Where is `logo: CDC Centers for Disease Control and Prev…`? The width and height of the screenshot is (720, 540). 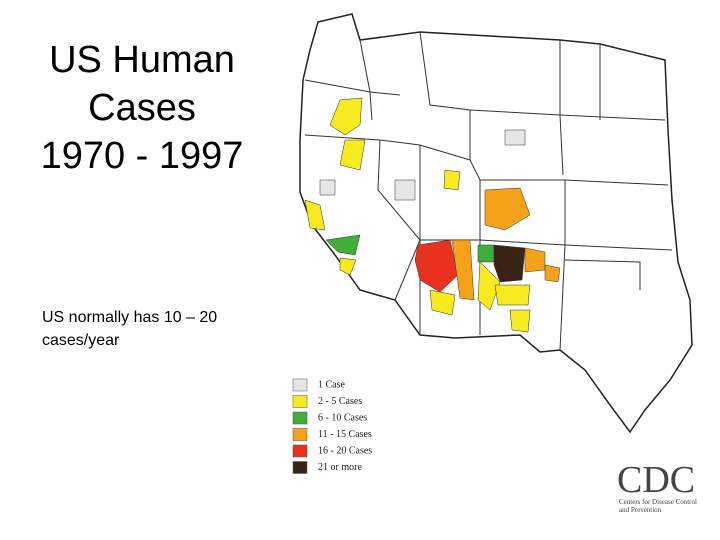
logo: CDC Centers for Disease Control and Prev… is located at coordinates (657, 486).